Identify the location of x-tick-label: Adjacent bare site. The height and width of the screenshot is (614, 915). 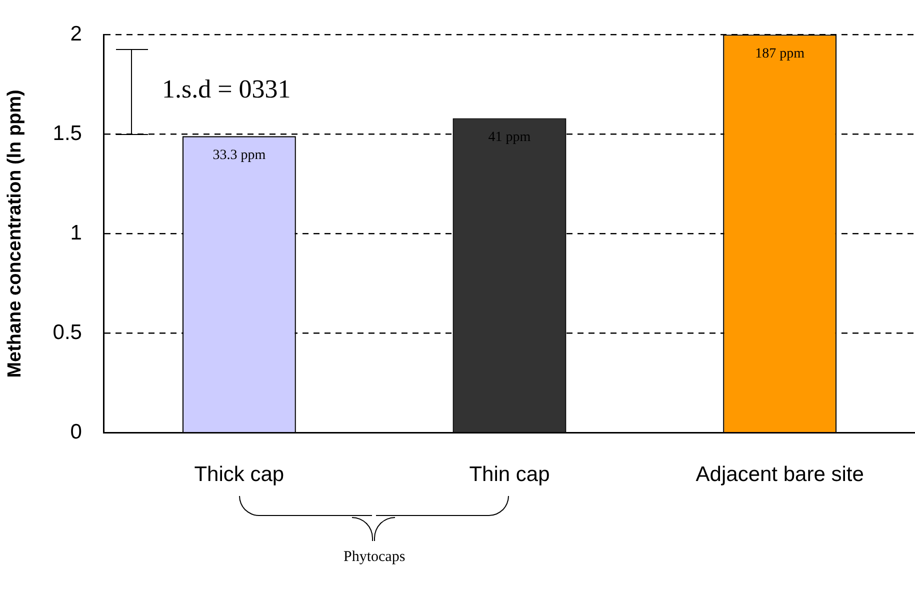
(780, 474).